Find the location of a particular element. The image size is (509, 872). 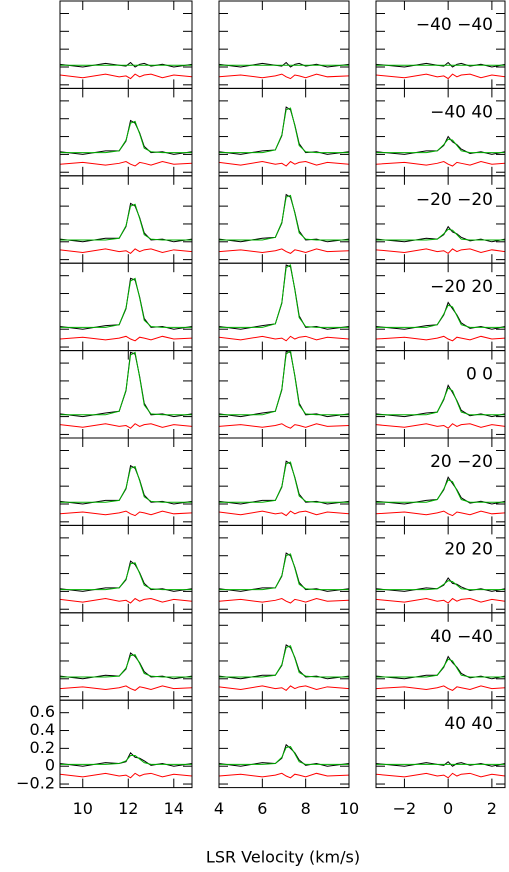

x-tick-label: 0 is located at coordinates (448, 808).